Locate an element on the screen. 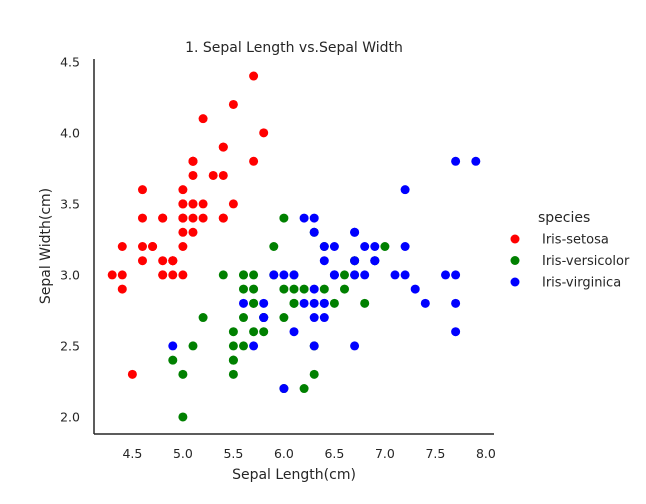 This screenshot has height=504, width=646. x-tick-label: 6.5 is located at coordinates (334, 453).